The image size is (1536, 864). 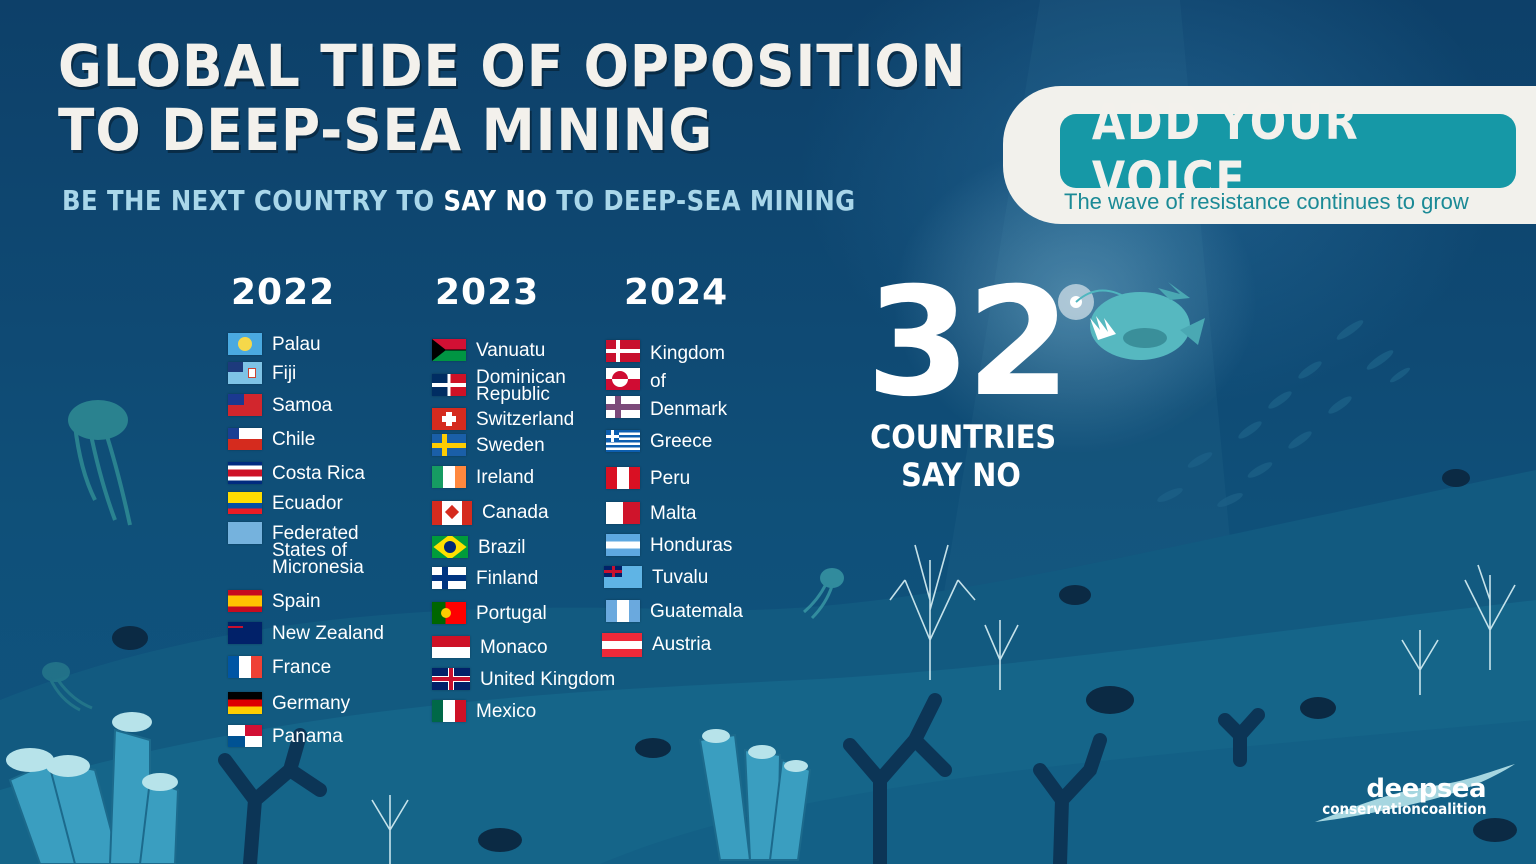 What do you see at coordinates (1131, 321) in the screenshot?
I see `anglerfish-illustration` at bounding box center [1131, 321].